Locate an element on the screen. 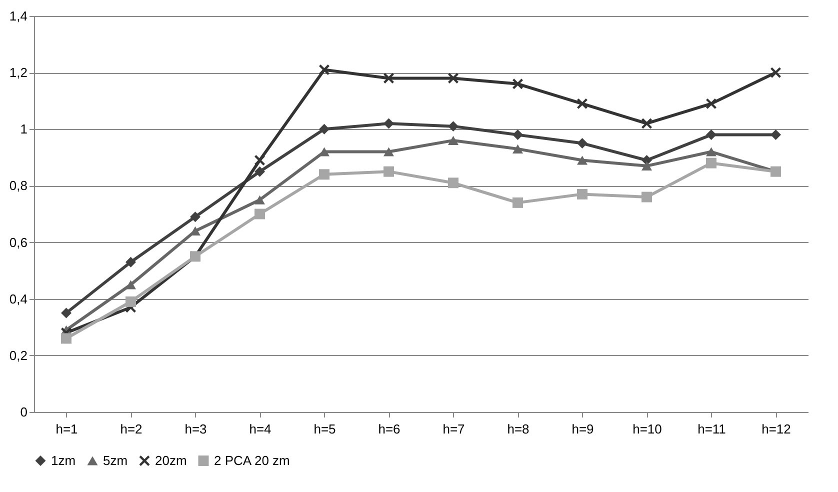 This screenshot has height=492, width=838. x-tick-label: h=11 is located at coordinates (712, 429).